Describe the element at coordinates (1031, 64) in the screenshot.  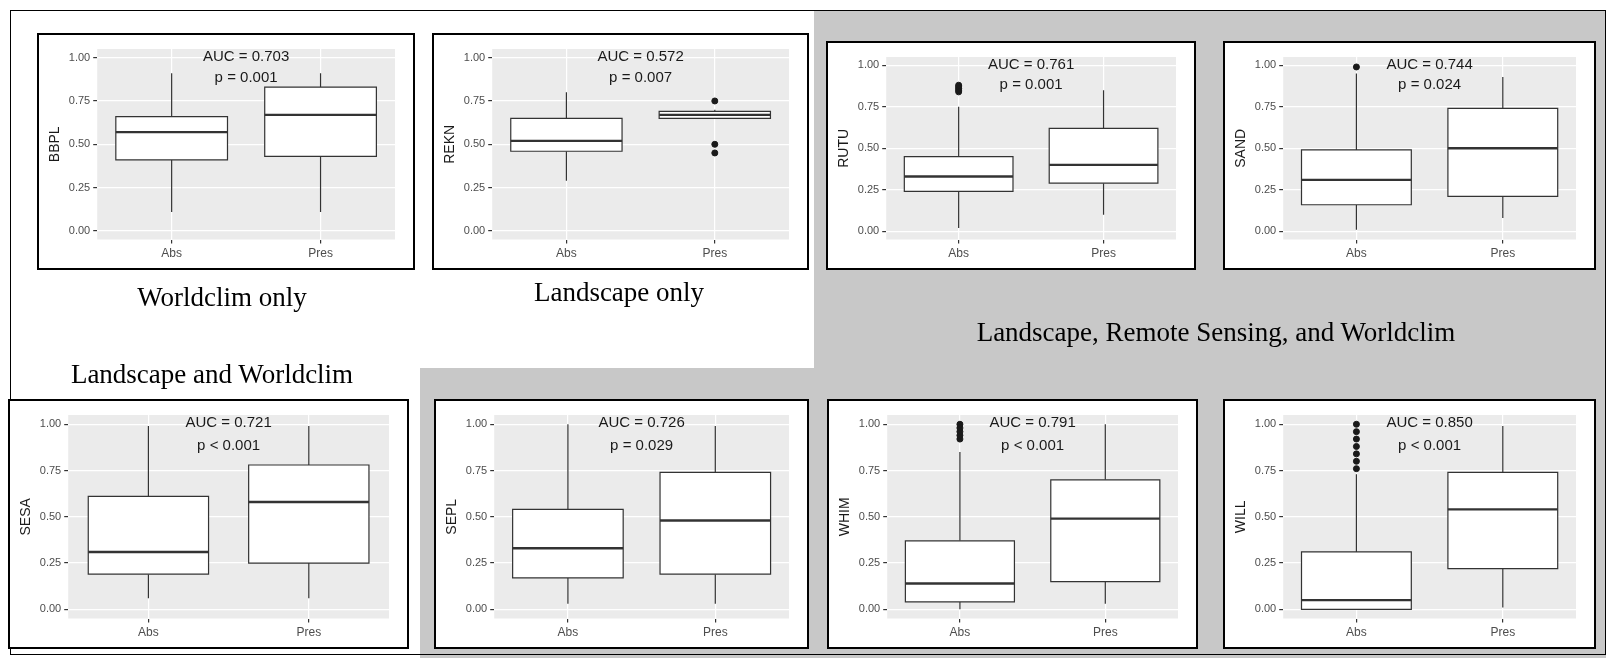
I see `annotation: AUC = 0.761` at that location.